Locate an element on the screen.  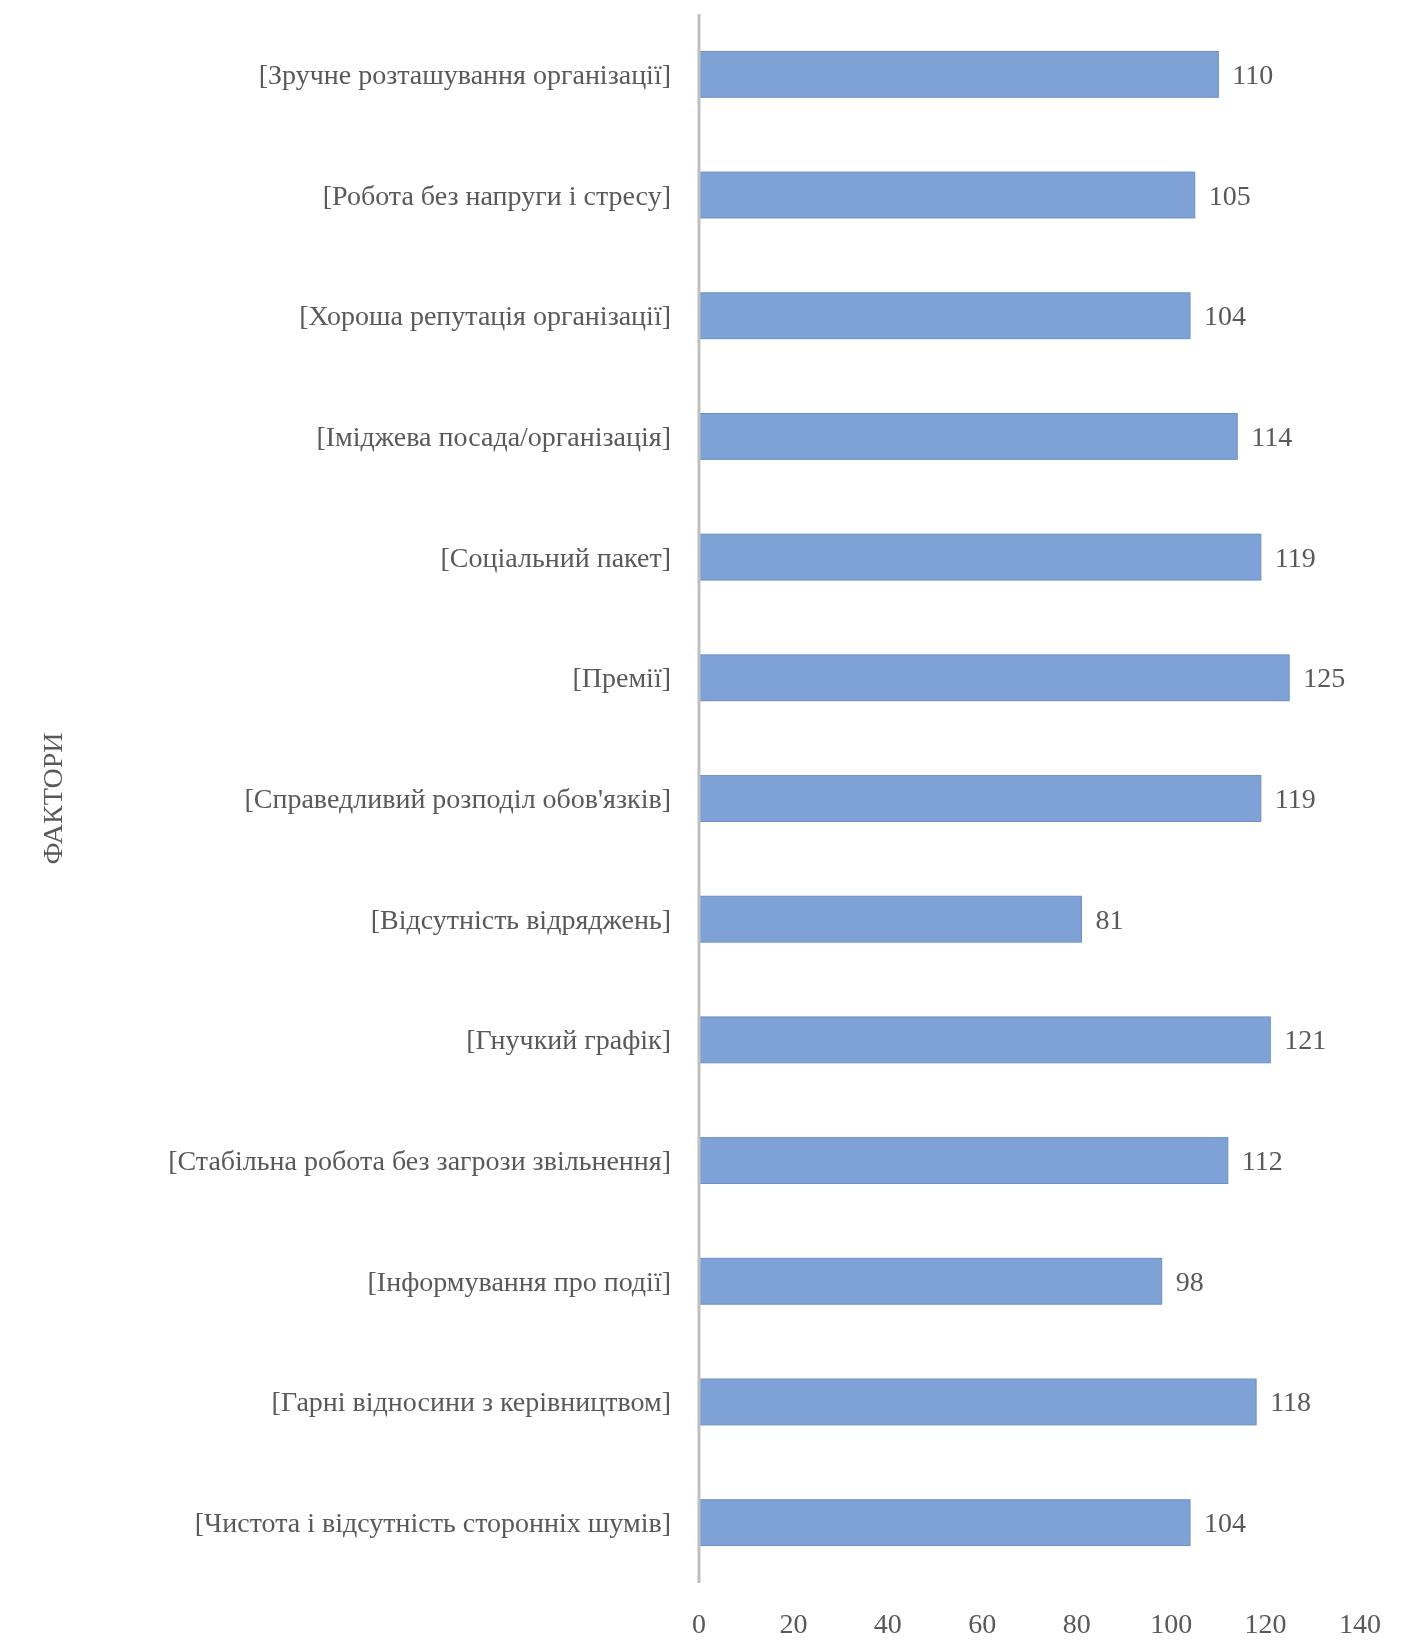
data-label: 112 is located at coordinates (1262, 1161).